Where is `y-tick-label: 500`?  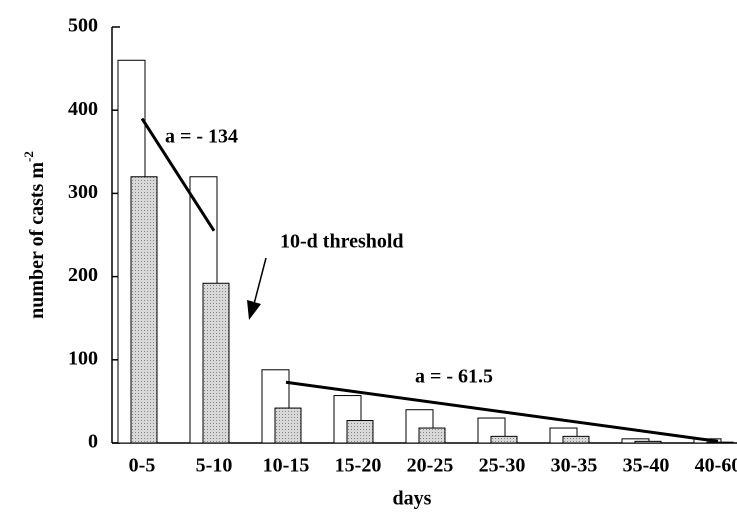
y-tick-label: 500 is located at coordinates (83, 26).